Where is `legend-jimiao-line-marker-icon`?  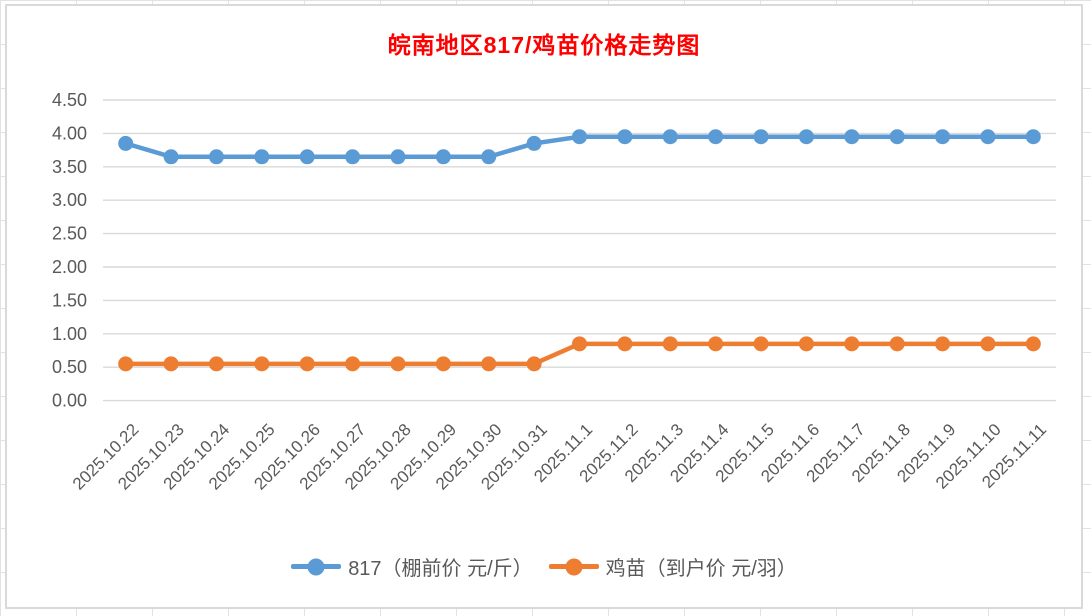 legend-jimiao-line-marker-icon is located at coordinates (573, 566).